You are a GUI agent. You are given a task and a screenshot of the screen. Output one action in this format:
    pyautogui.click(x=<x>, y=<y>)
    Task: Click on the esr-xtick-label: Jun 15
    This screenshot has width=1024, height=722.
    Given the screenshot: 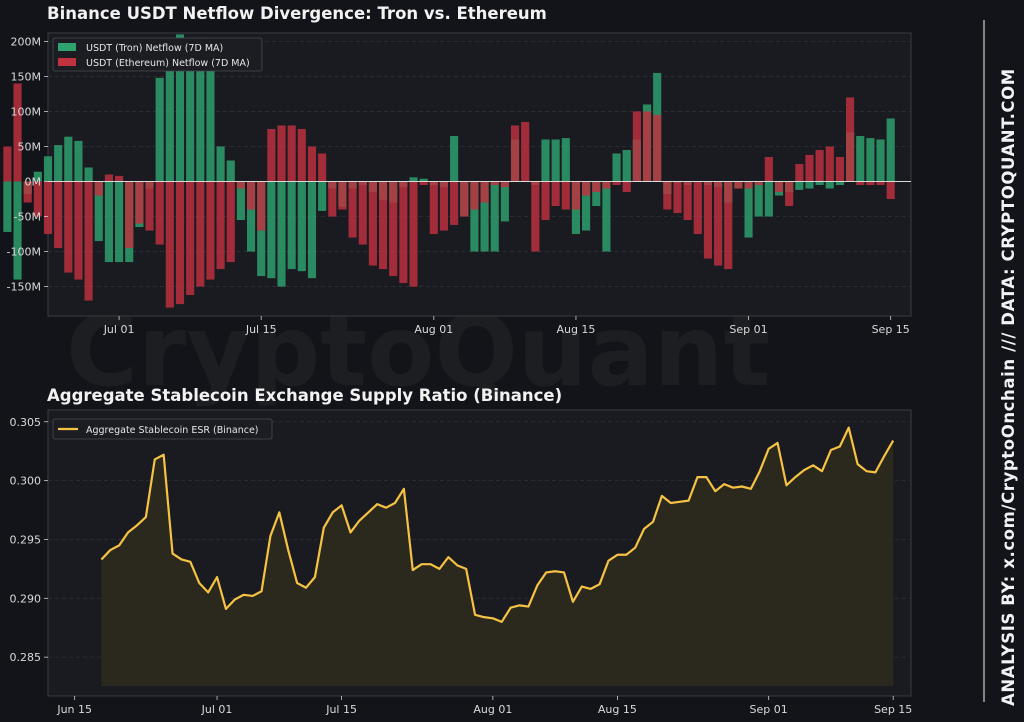 What is the action you would take?
    pyautogui.click(x=74, y=709)
    